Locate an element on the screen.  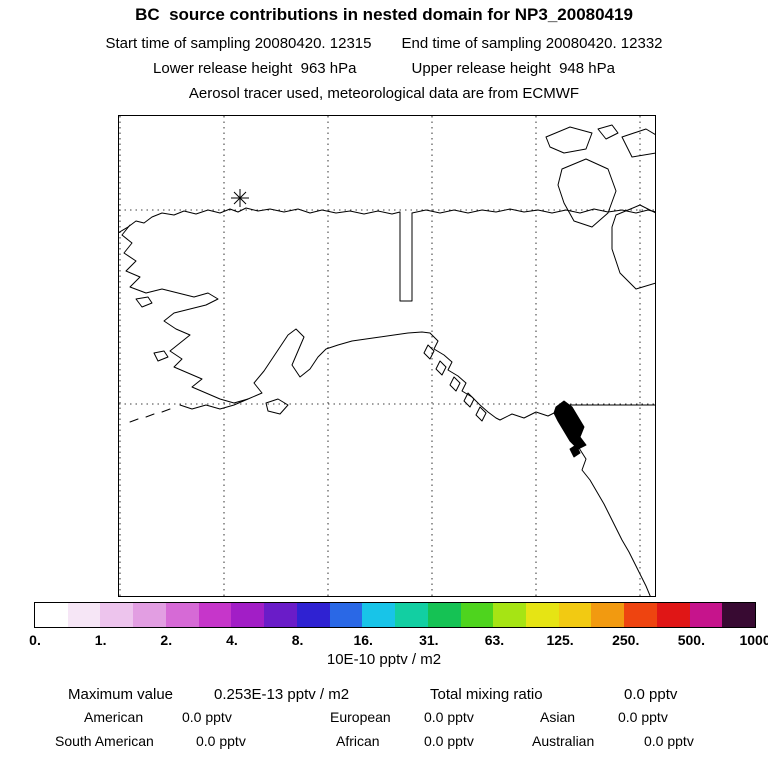
maximum-value: 0.253E-13 pptv / m2 is located at coordinates (282, 694).